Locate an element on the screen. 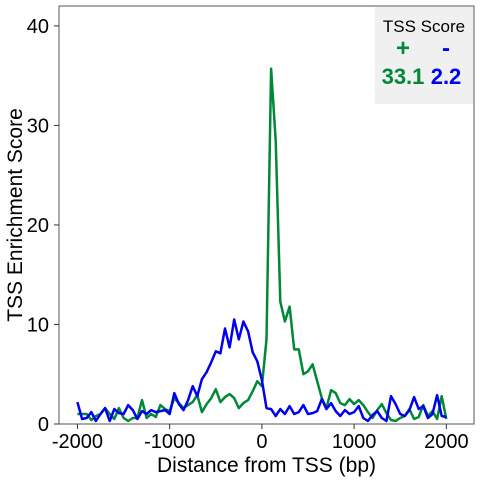  y-axis: 0 10 20 30 40 is located at coordinates (43, 226).